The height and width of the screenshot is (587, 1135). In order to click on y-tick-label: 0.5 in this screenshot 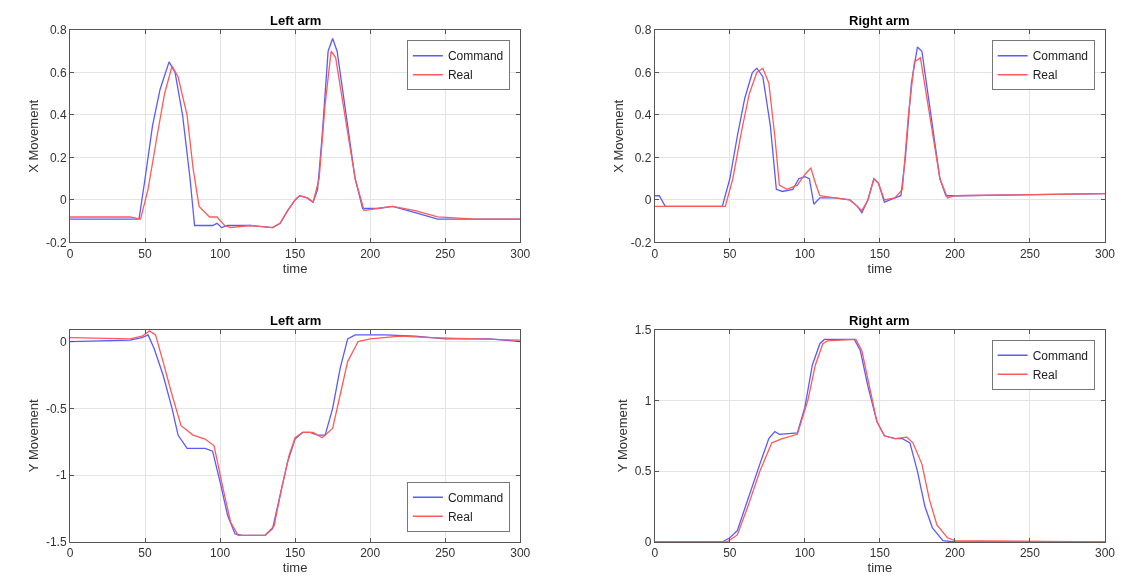, I will do `click(643, 471)`.